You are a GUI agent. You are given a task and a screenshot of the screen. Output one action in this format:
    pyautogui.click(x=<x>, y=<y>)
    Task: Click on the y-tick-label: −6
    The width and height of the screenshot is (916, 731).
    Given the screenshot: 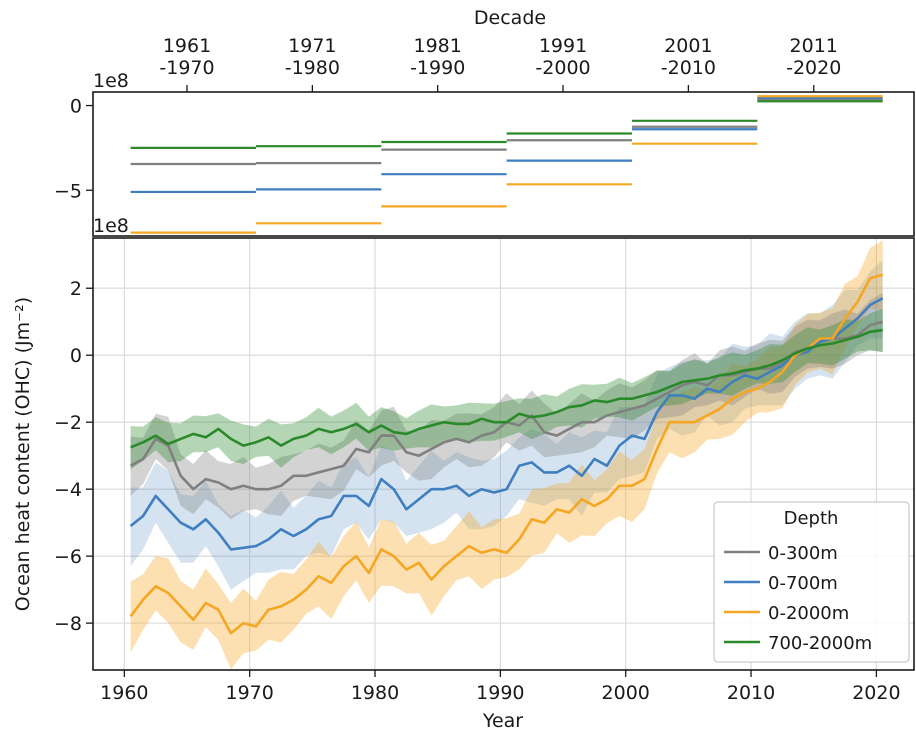 What is the action you would take?
    pyautogui.click(x=68, y=557)
    